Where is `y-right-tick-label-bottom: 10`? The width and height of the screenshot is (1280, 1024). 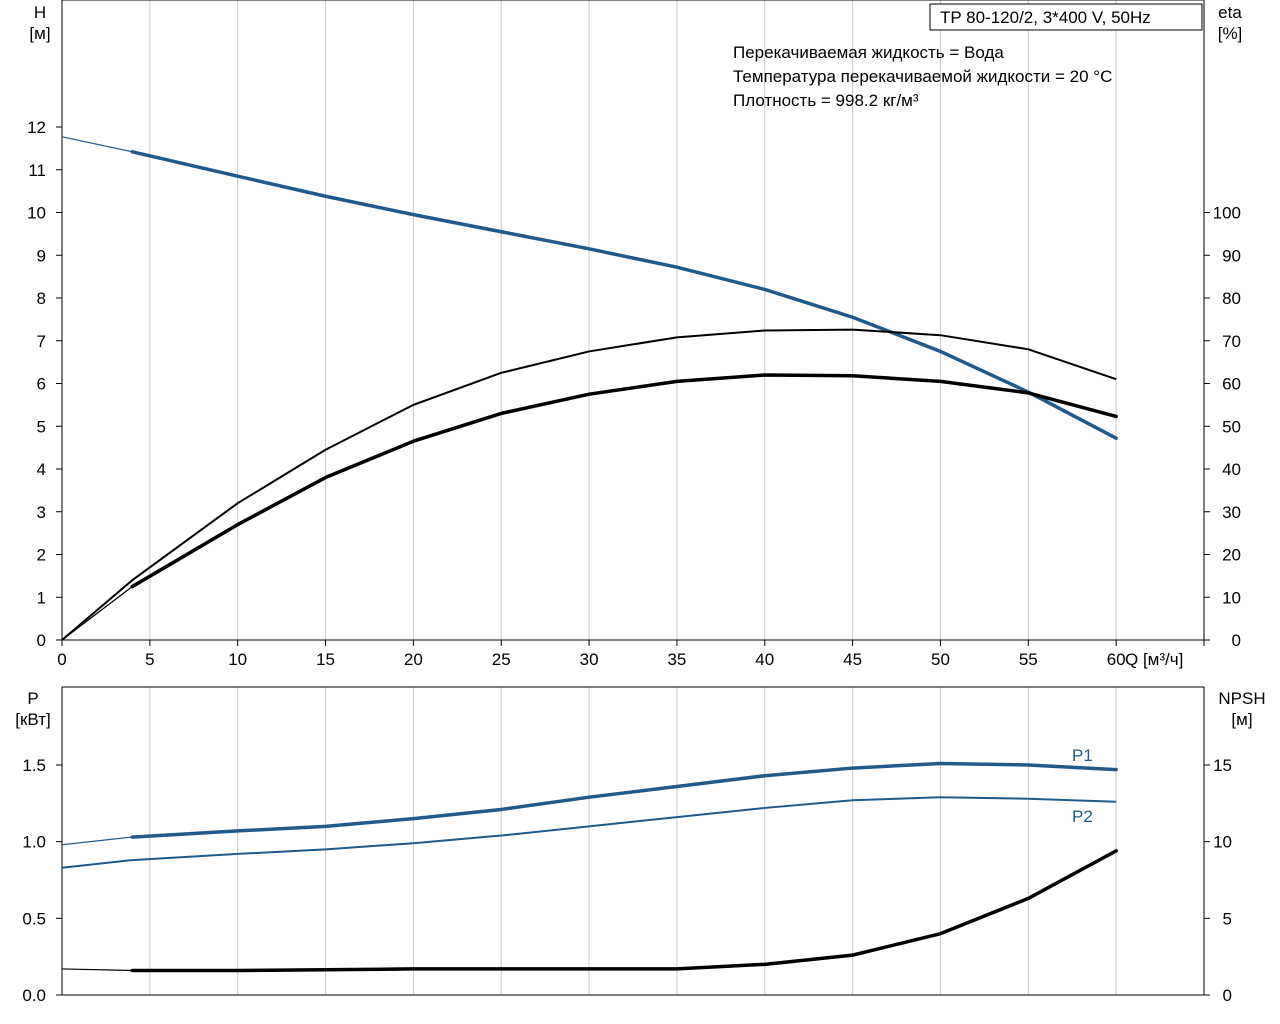 y-right-tick-label-bottom: 10 is located at coordinates (1222, 842).